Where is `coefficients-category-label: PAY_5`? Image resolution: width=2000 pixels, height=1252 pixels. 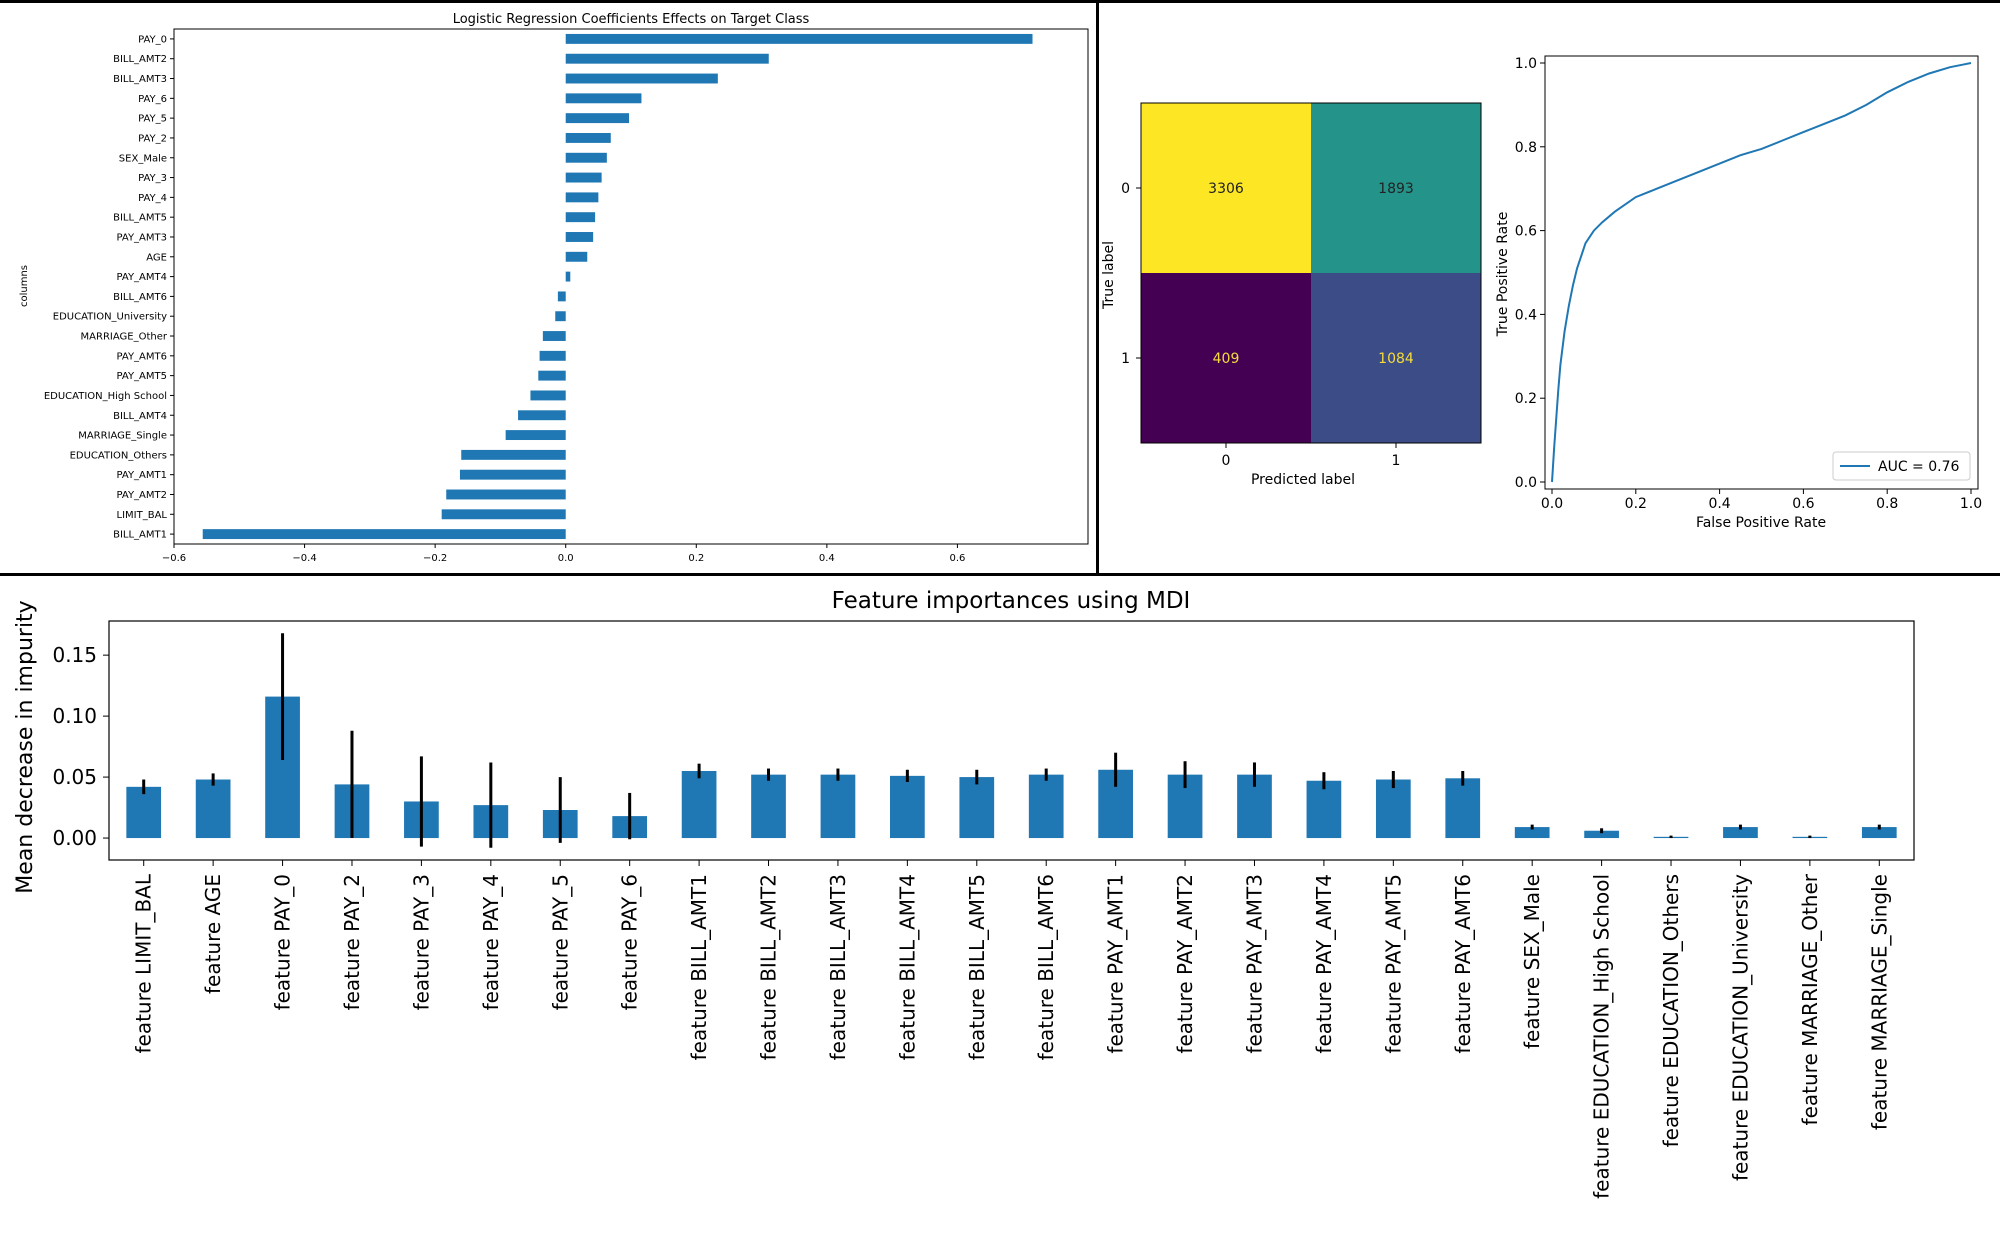 coefficients-category-label: PAY_5 is located at coordinates (152, 119).